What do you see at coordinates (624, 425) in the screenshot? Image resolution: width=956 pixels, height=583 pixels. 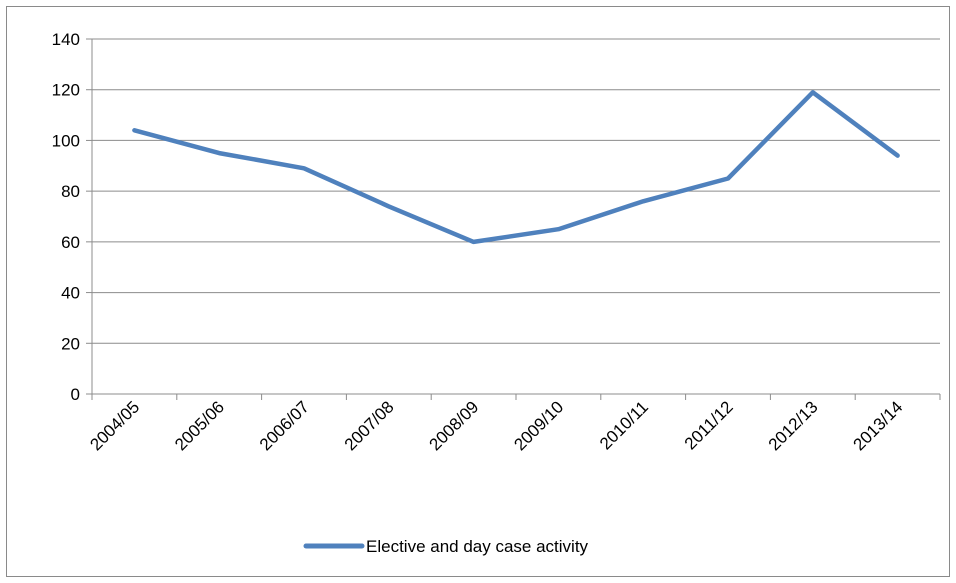 I see `x-tick-label-6: 2010/11` at bounding box center [624, 425].